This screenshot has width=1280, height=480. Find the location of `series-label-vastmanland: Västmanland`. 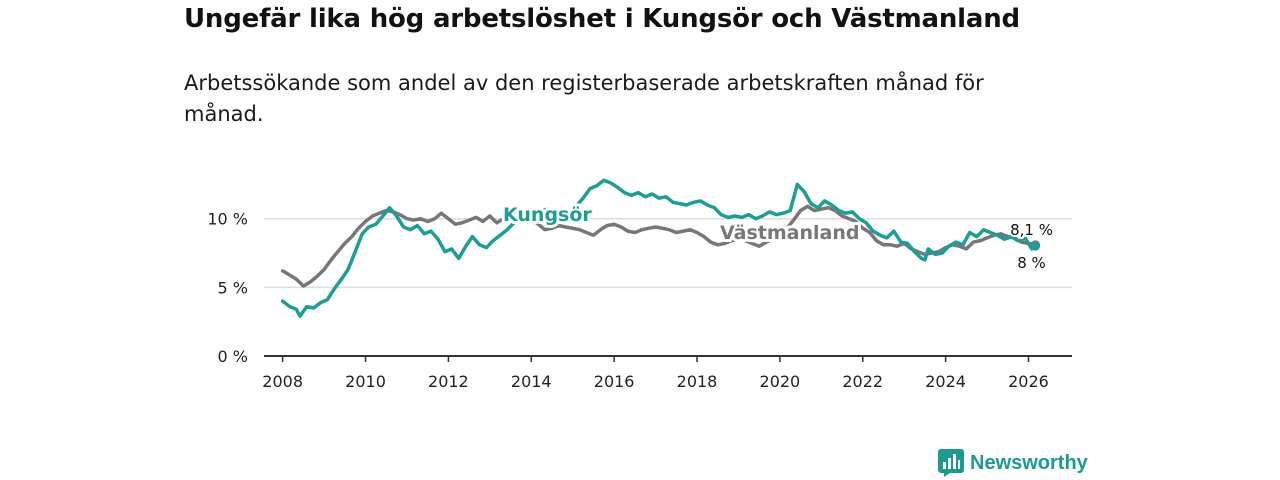

series-label-vastmanland: Västmanland is located at coordinates (790, 233).